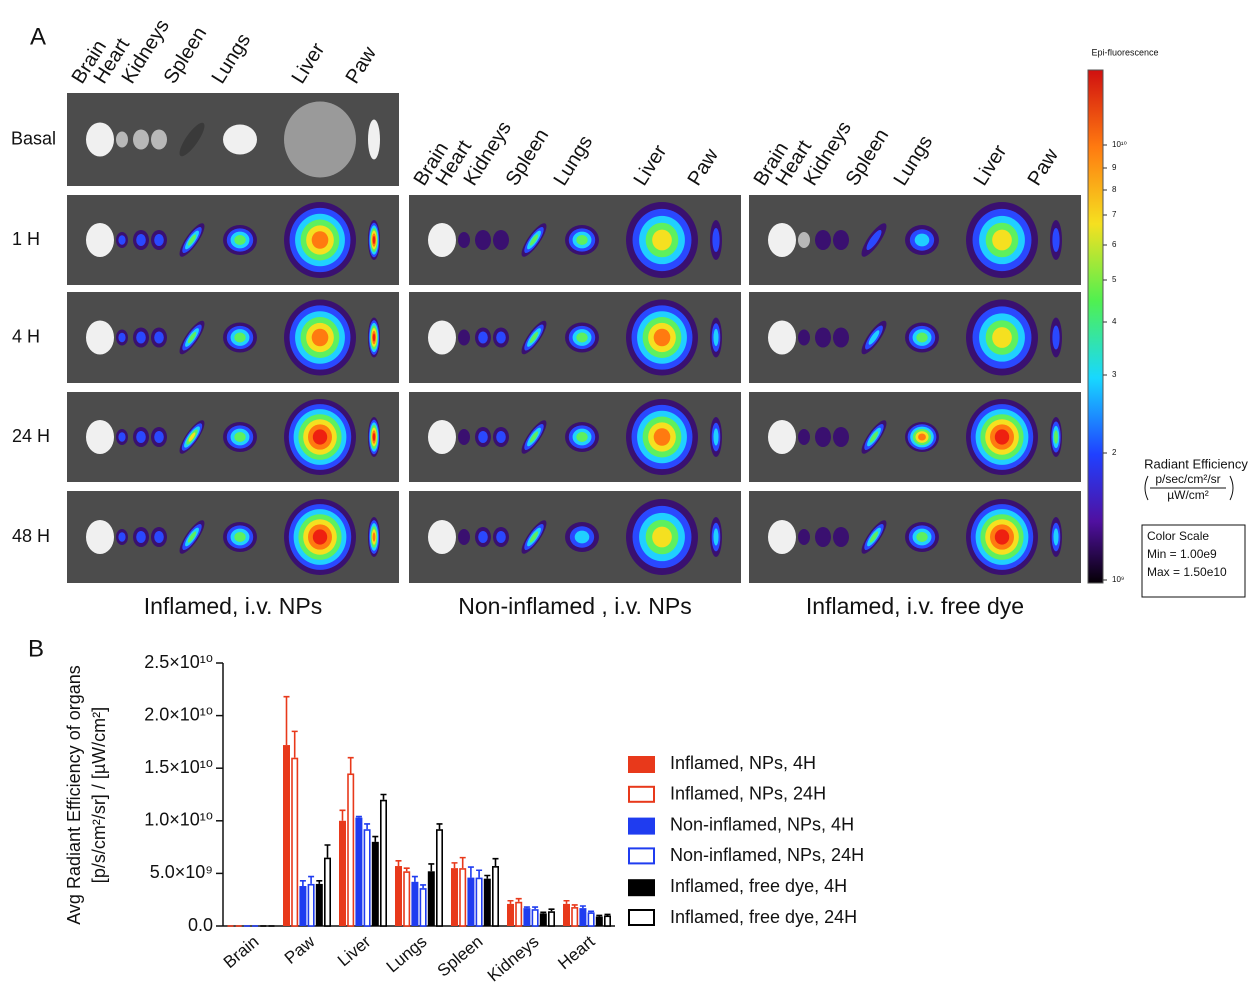 The height and width of the screenshot is (1002, 1253). Describe the element at coordinates (407, 954) in the screenshot. I see `x-tick-label: Lungs` at that location.